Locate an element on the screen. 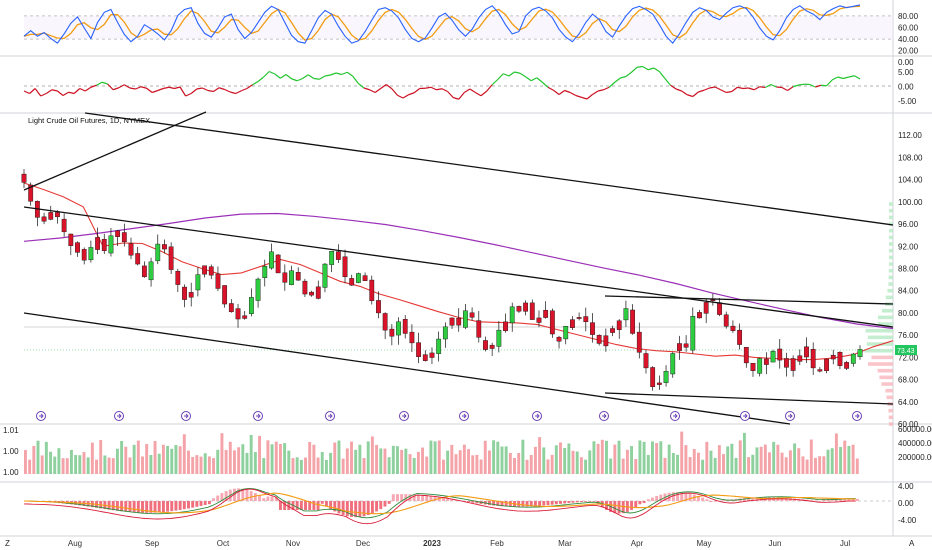 This screenshot has height=550, width=932. month-label: Sep is located at coordinates (152, 543).